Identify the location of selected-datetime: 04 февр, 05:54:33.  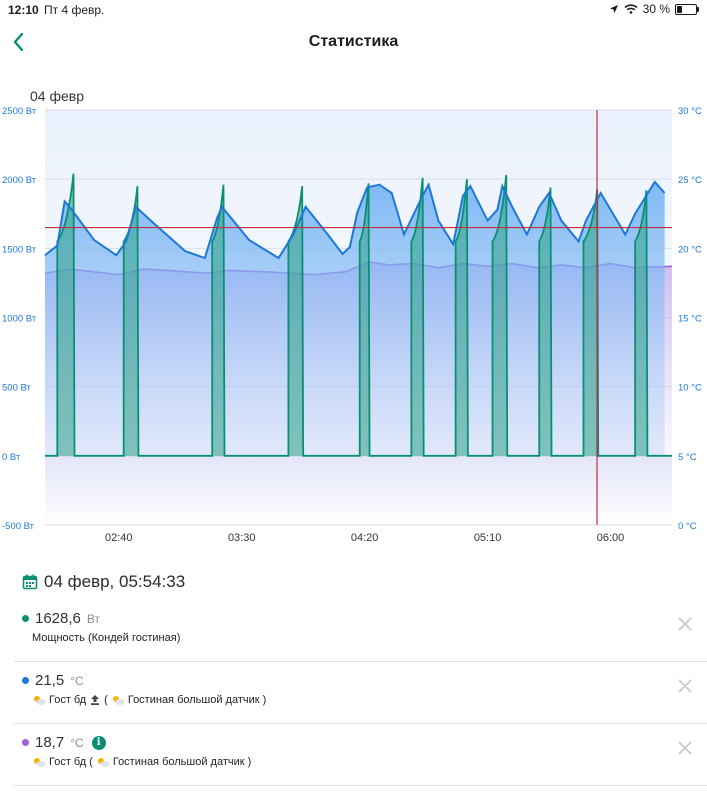
(103, 582).